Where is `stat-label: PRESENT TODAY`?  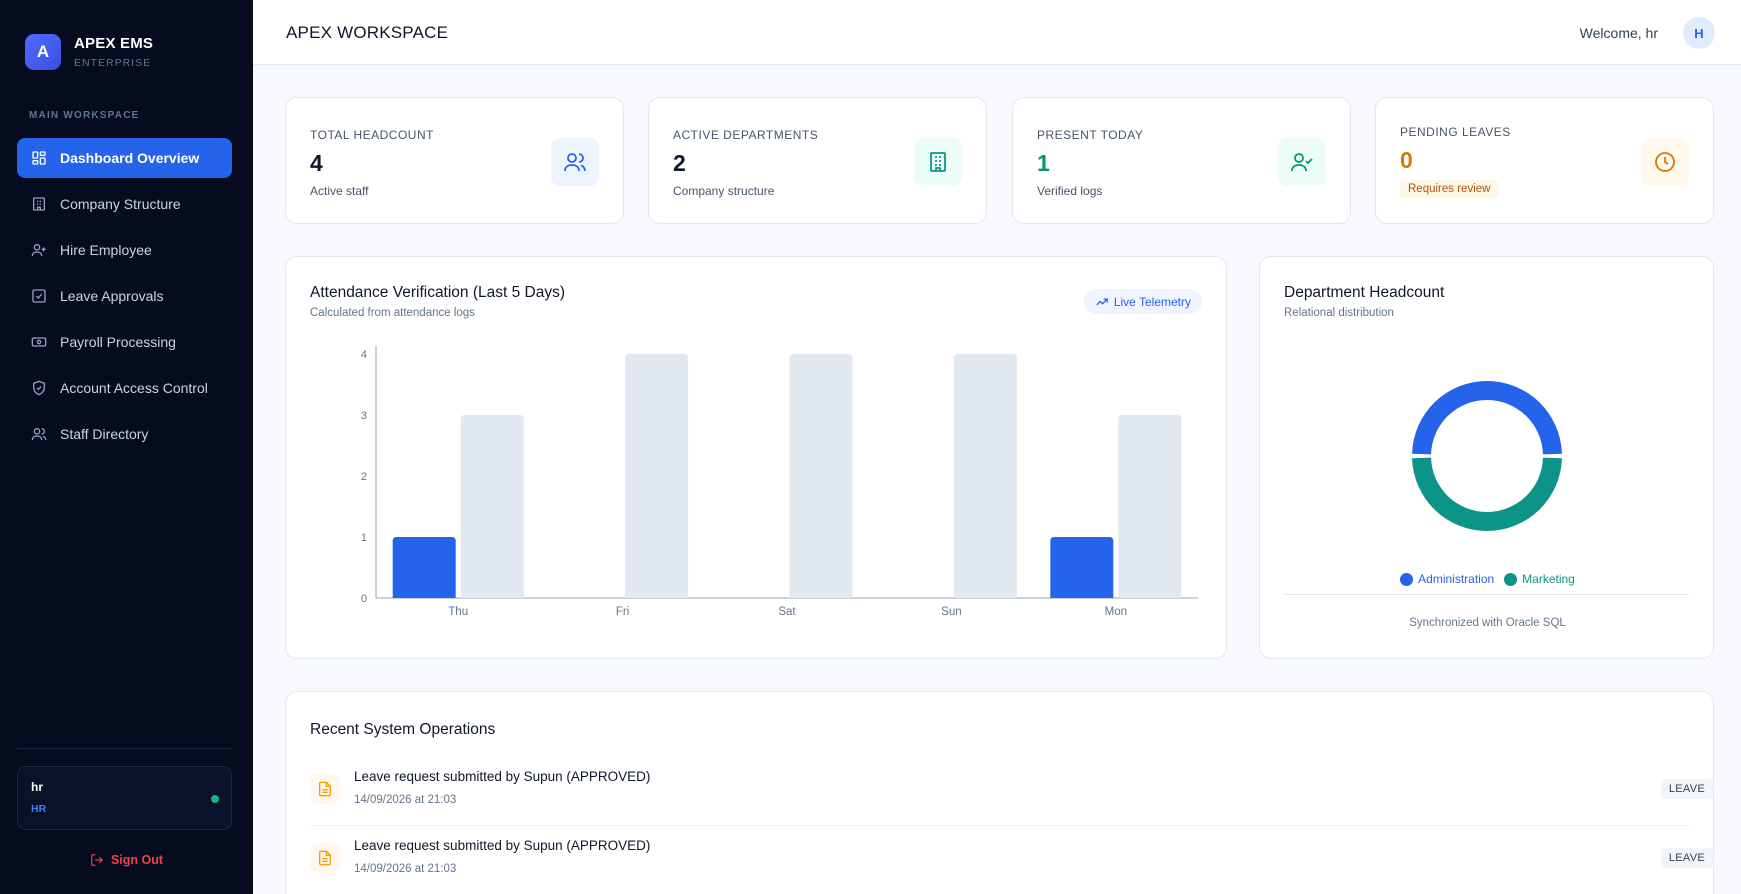 stat-label: PRESENT TODAY is located at coordinates (1090, 135).